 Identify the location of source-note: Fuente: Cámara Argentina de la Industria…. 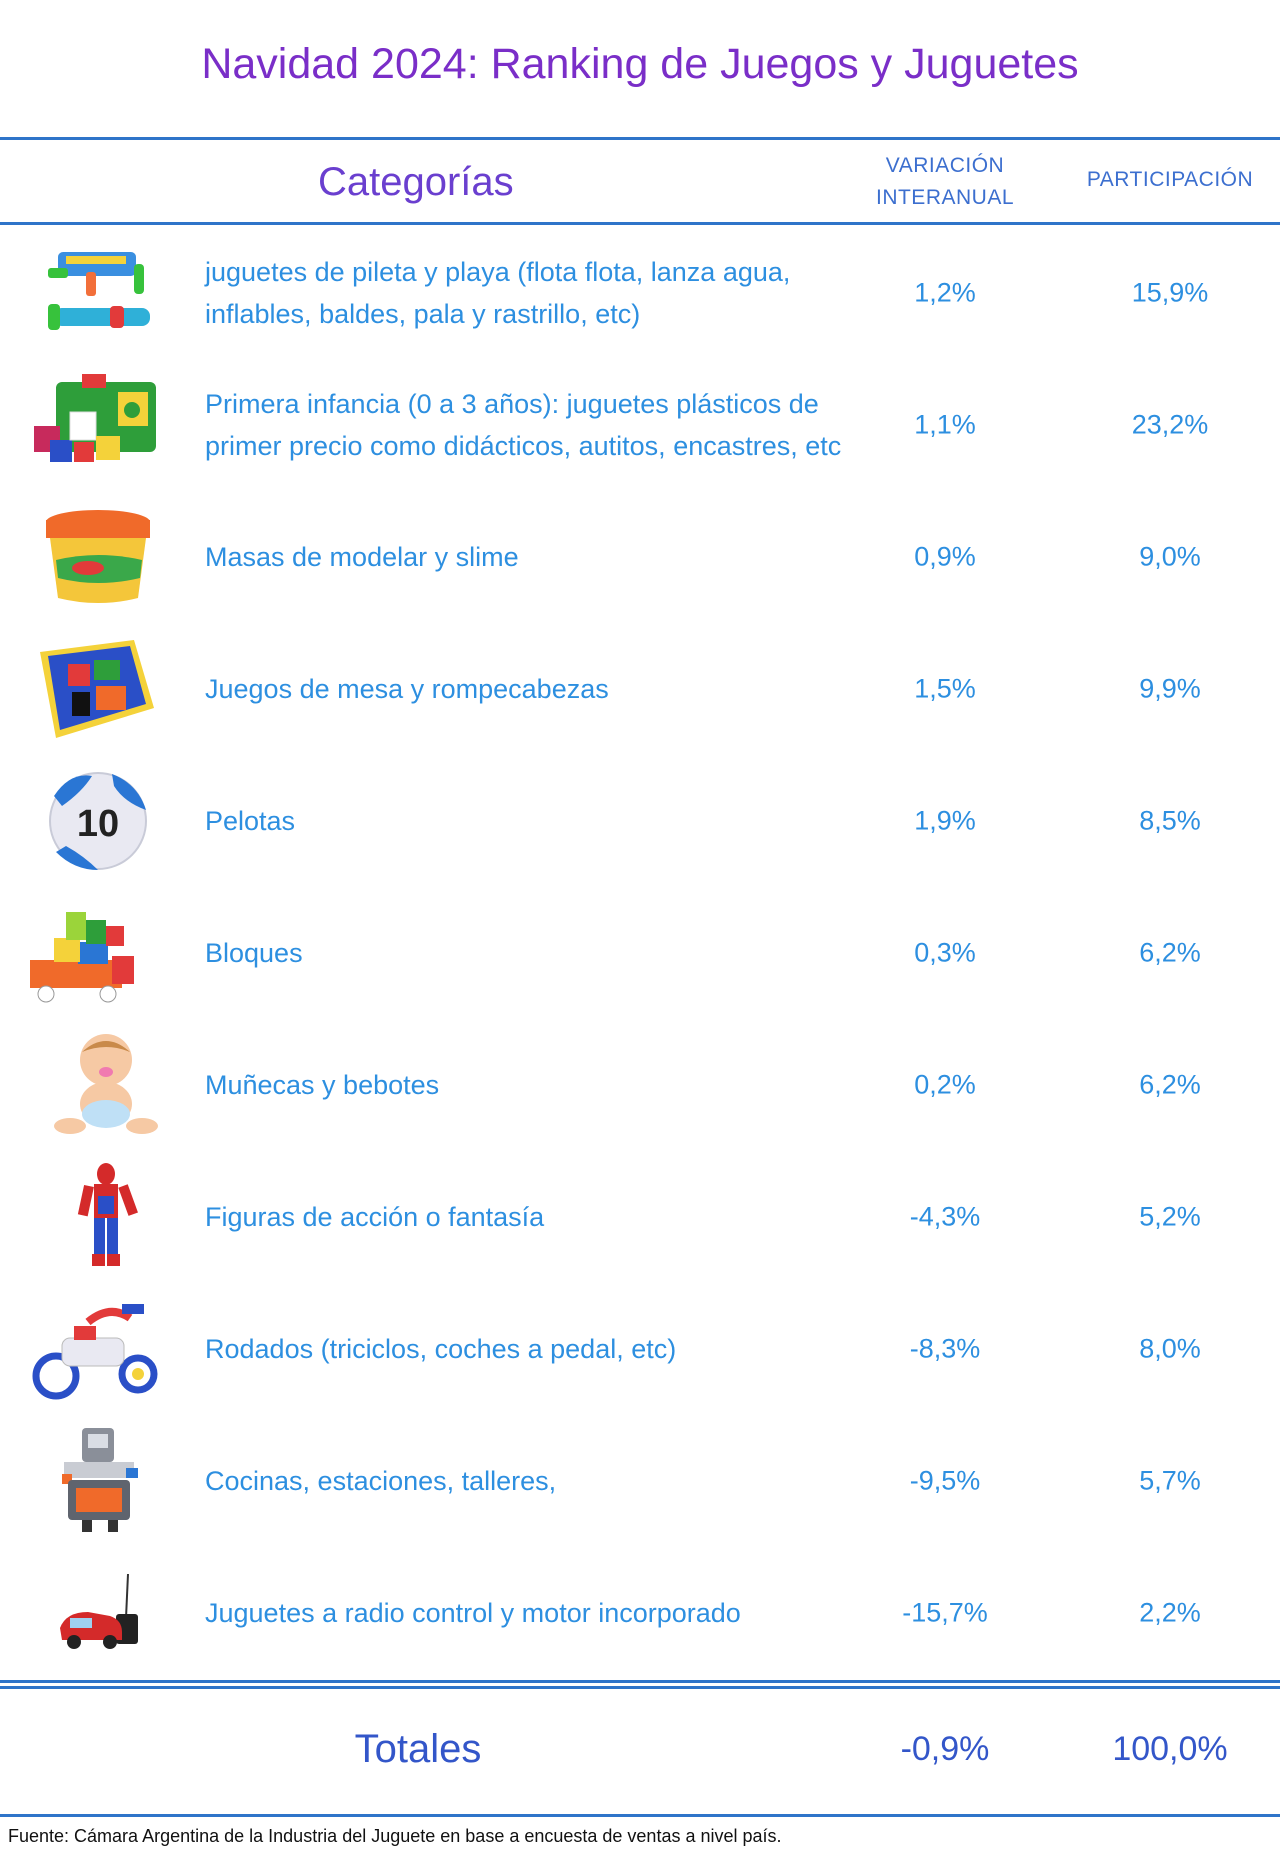
(395, 1836).